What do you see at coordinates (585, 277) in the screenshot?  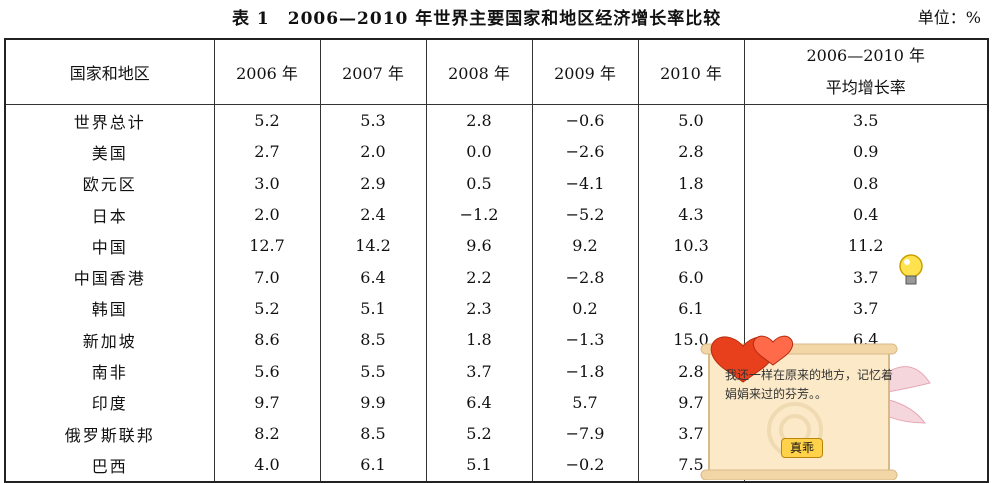 I see `table-cell: −2.8` at bounding box center [585, 277].